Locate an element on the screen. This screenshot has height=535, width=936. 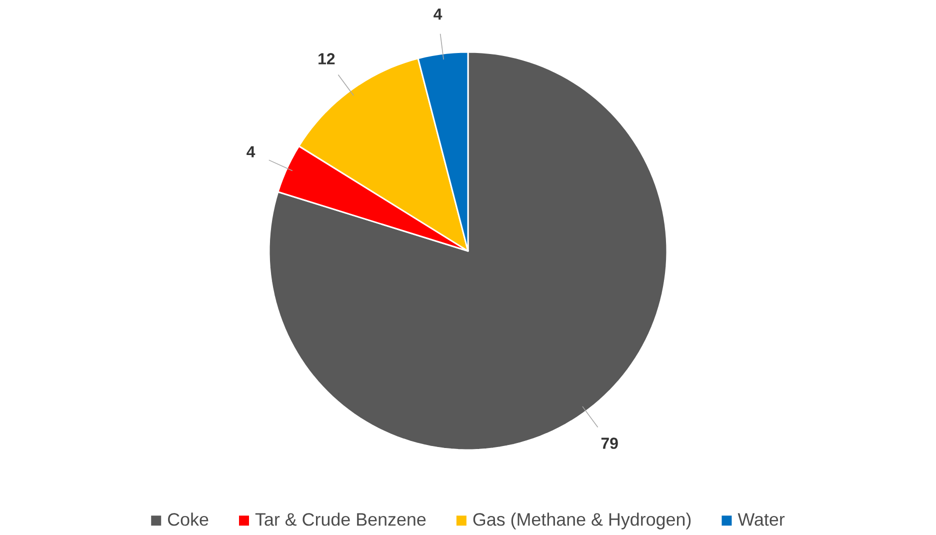
legend-label: Gas (Methane & Hydrogen) is located at coordinates (582, 521).